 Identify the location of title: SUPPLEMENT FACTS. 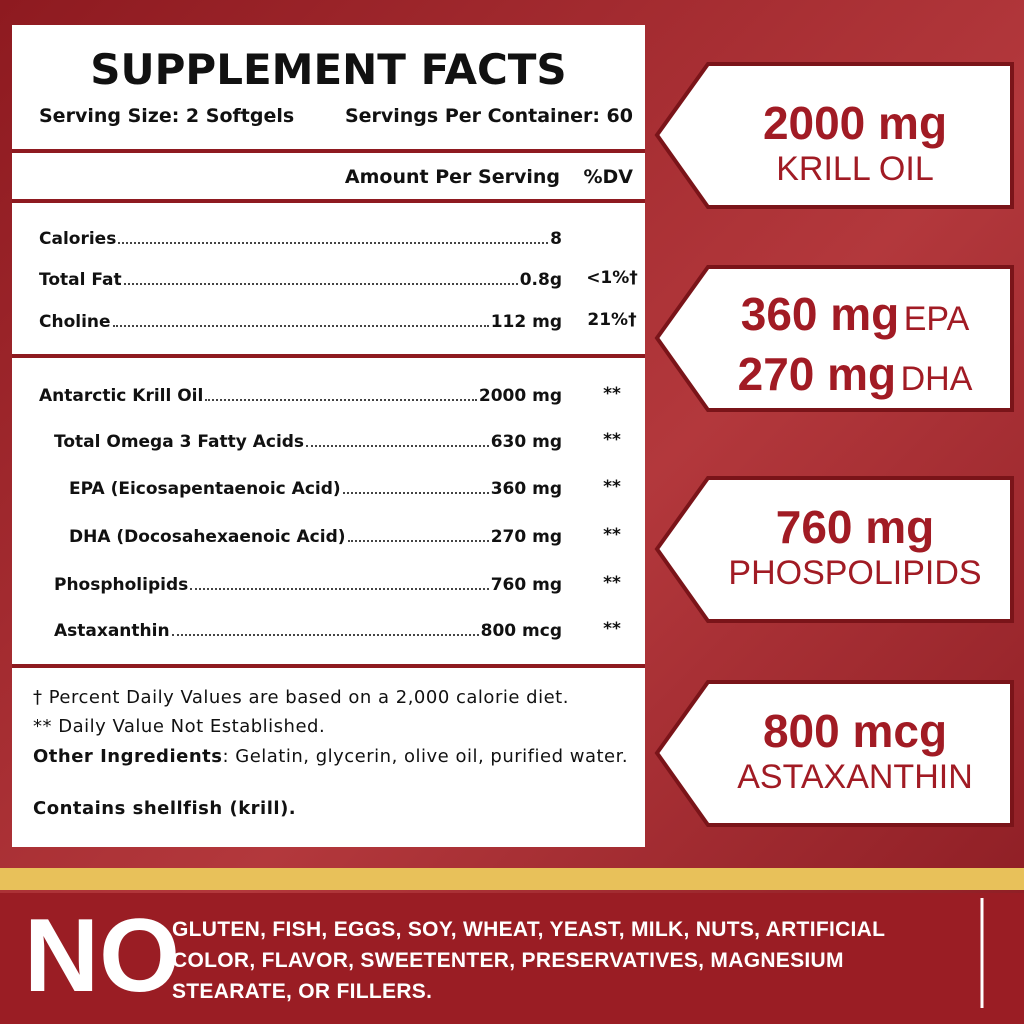
(328, 69).